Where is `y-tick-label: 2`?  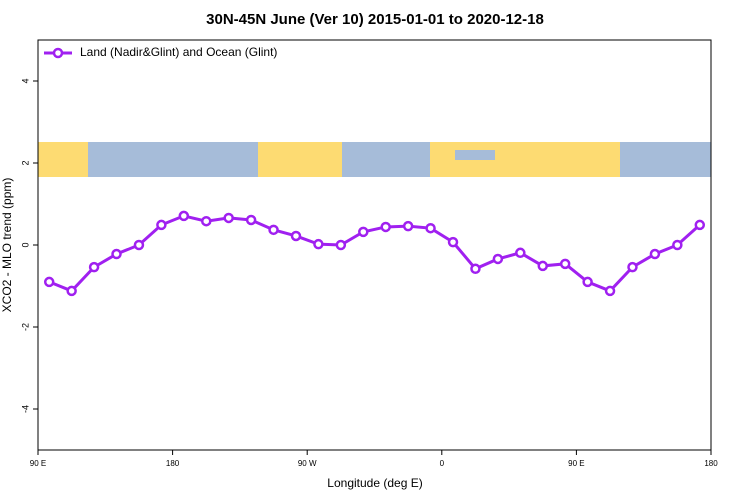
y-tick-label: 2 is located at coordinates (25, 162).